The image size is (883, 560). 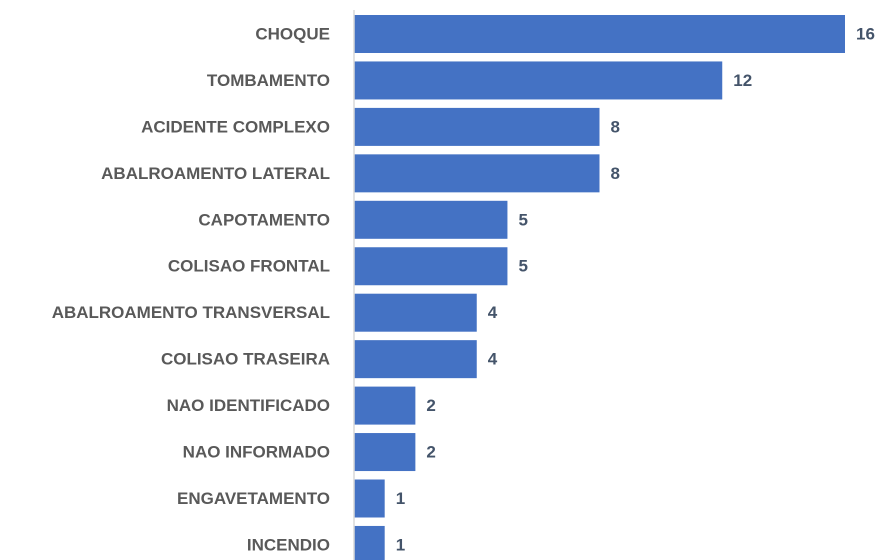 What do you see at coordinates (249, 266) in the screenshot?
I see `category-label: COLISAO FRONTAL` at bounding box center [249, 266].